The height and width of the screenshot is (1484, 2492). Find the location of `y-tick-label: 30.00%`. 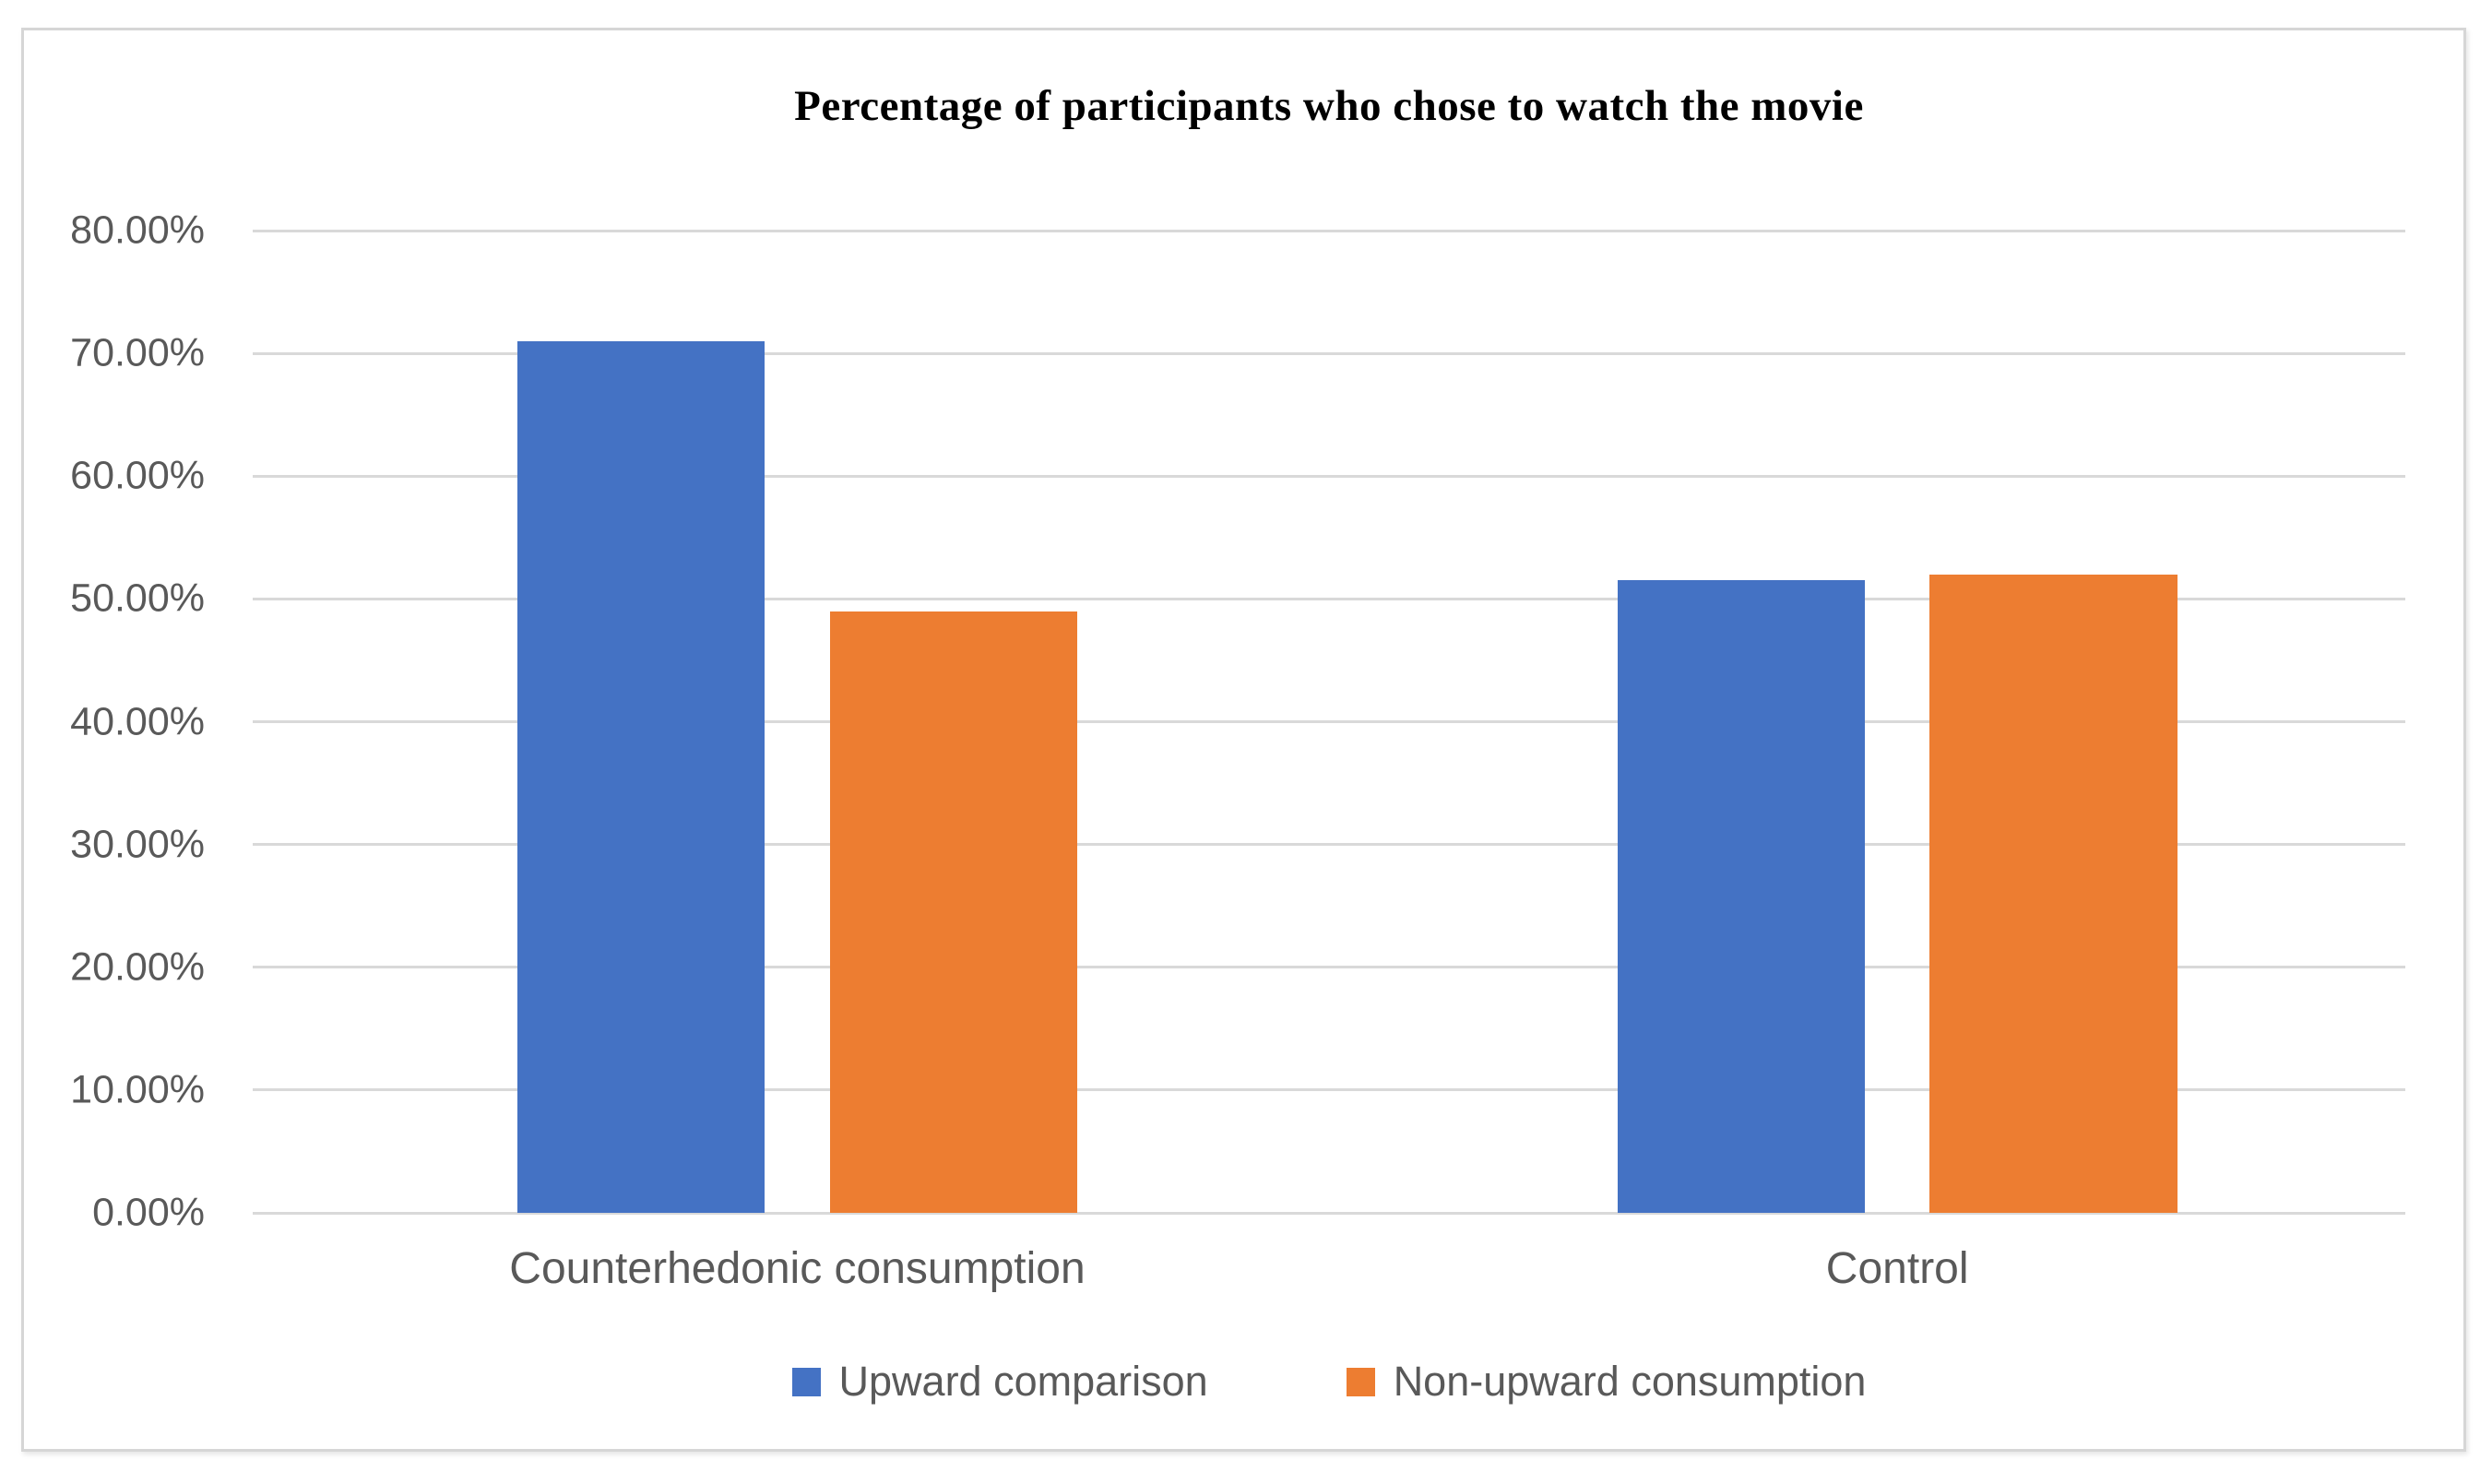

y-tick-label: 30.00% is located at coordinates (137, 845).